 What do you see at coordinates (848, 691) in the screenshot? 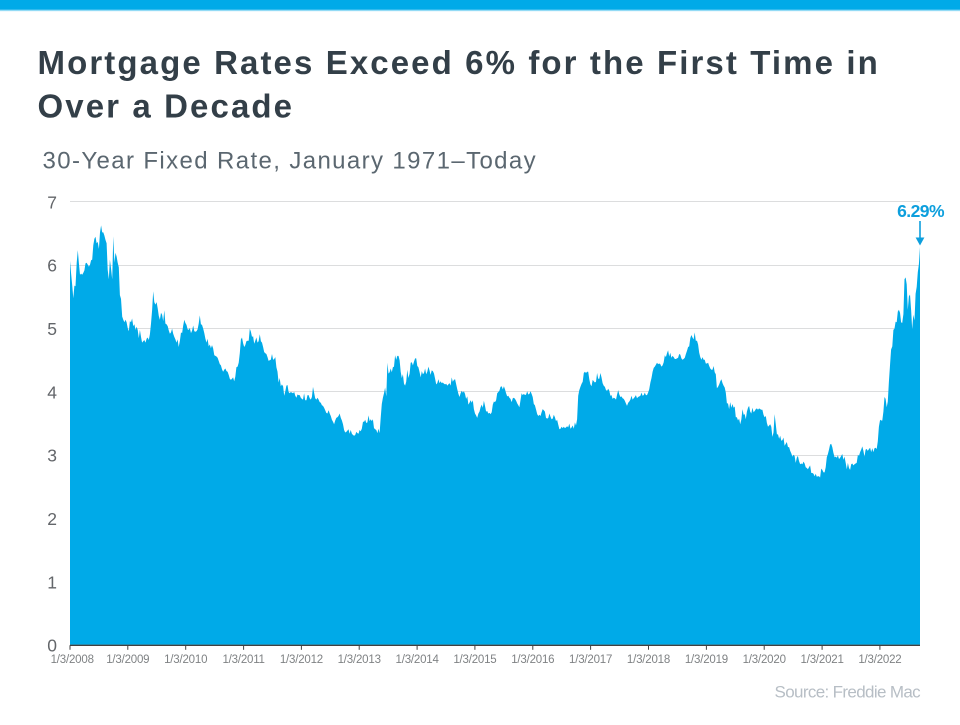
I see `svg-text: Source: Freddie Mac` at bounding box center [848, 691].